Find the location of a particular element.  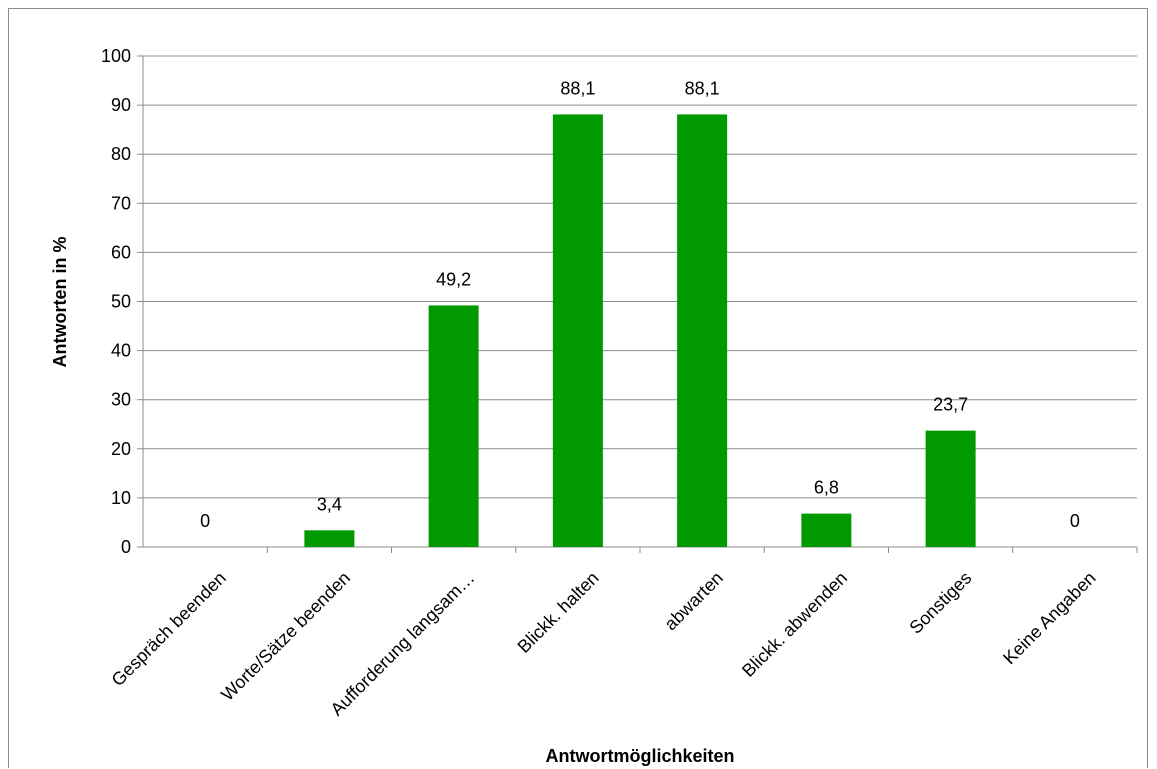

y-tick-label: 10 is located at coordinates (121, 498).